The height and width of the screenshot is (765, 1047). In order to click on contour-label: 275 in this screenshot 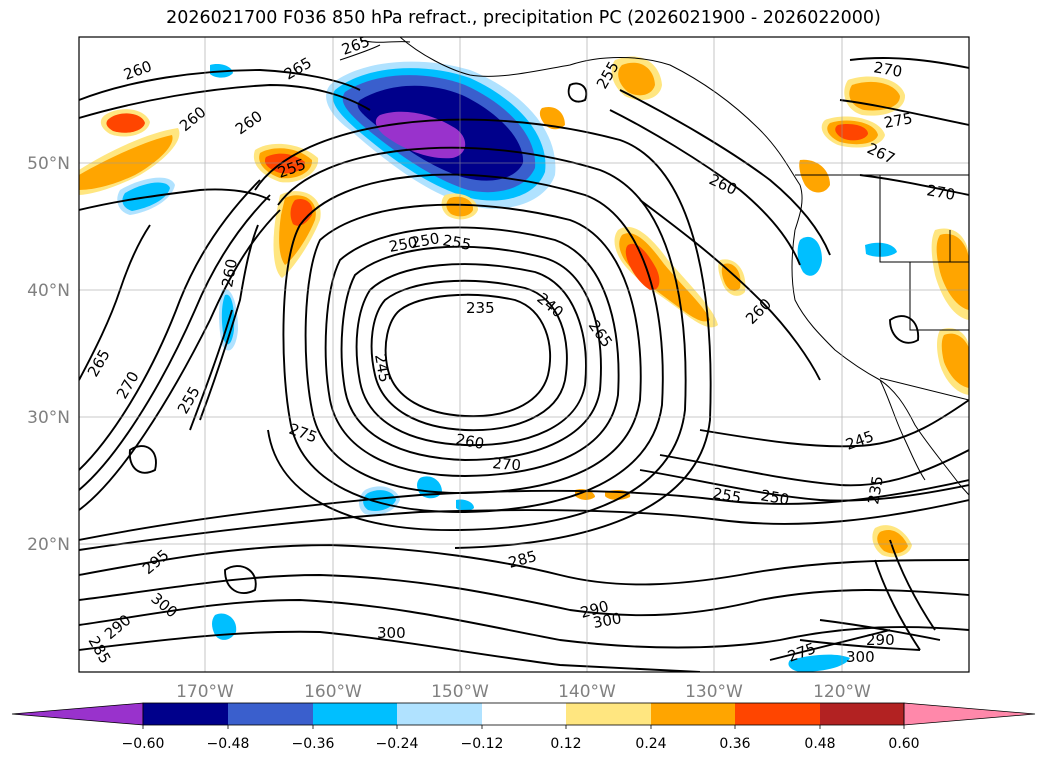, I will do `click(898, 120)`.